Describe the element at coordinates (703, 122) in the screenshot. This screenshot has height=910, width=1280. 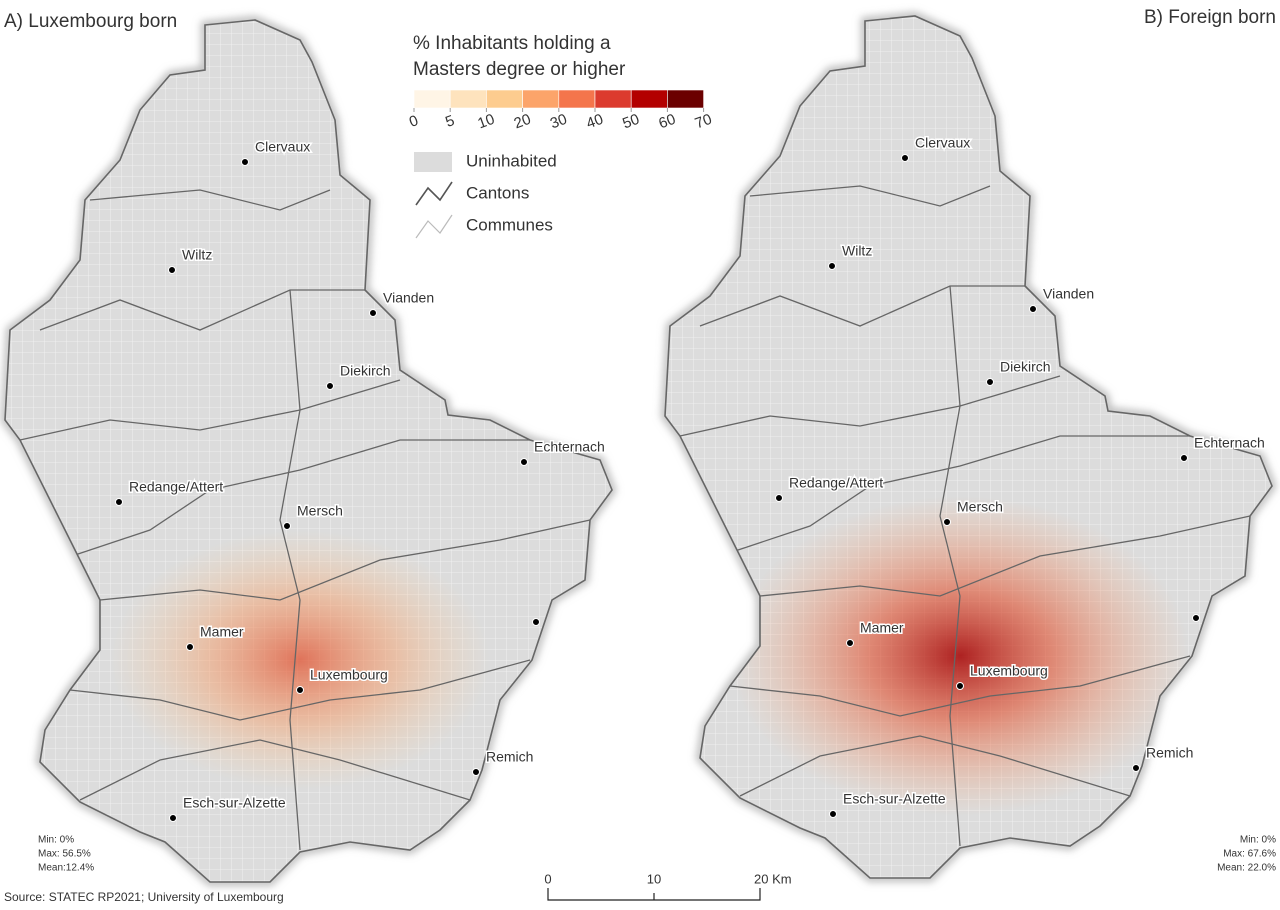
I see `legend-tick-label: 70` at that location.